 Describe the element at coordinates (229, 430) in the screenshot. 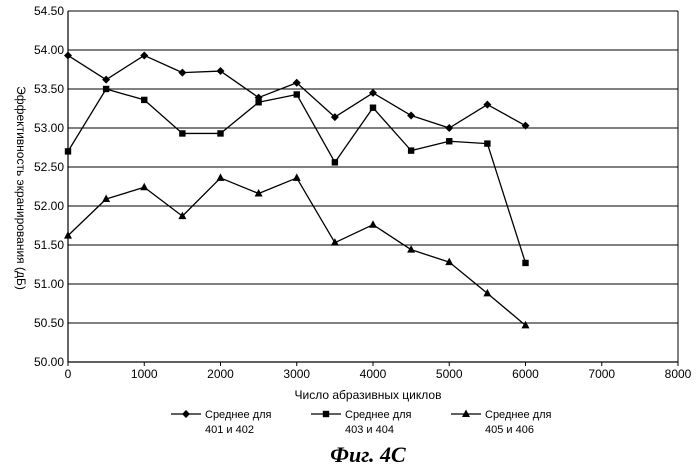

I see `legend-label: 401 и 402` at that location.